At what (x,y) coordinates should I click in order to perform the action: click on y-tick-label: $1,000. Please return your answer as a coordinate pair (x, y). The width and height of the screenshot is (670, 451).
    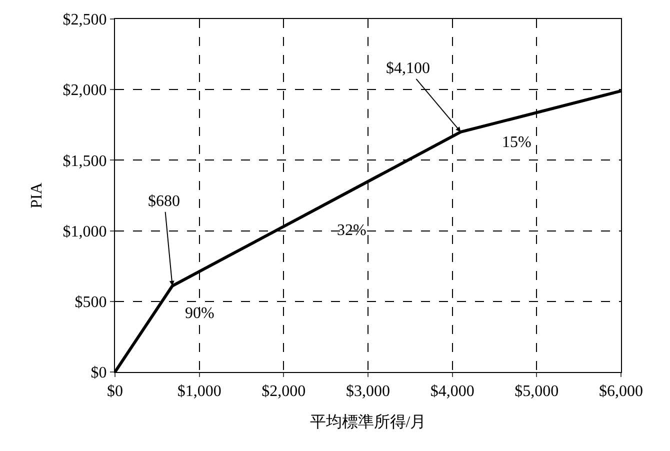
    Looking at the image, I should click on (84, 231).